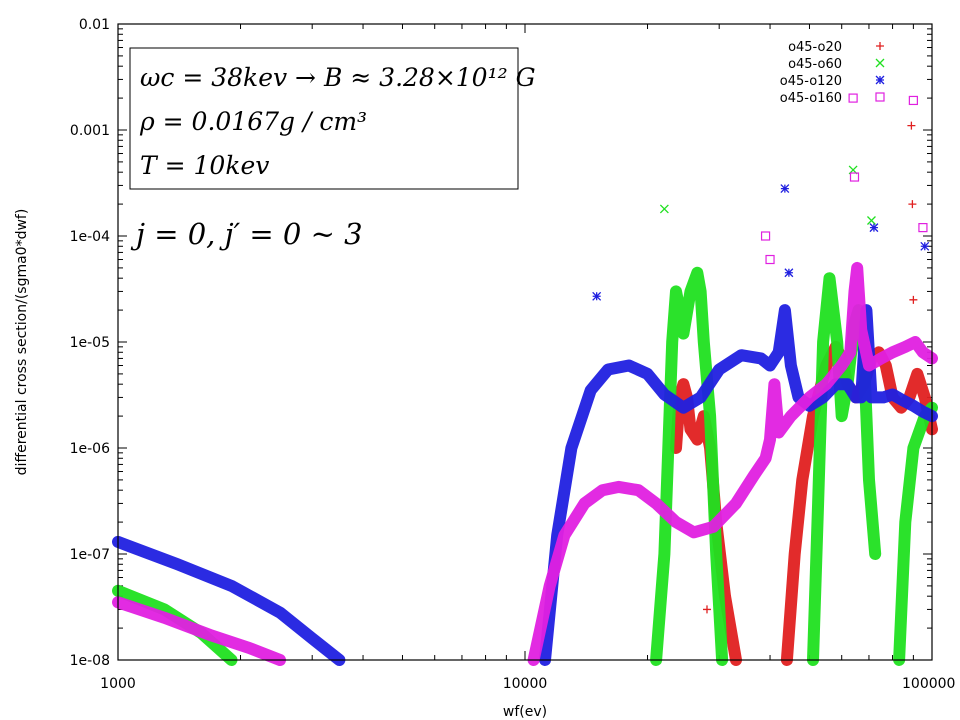  What do you see at coordinates (90, 555) in the screenshot?
I see `y-tick-label: 1e-07` at bounding box center [90, 555].